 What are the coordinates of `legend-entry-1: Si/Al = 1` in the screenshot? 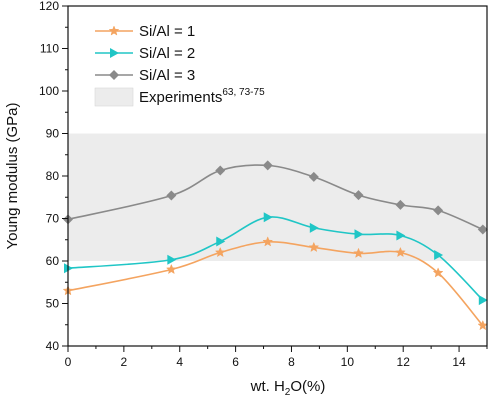 It's located at (145, 31).